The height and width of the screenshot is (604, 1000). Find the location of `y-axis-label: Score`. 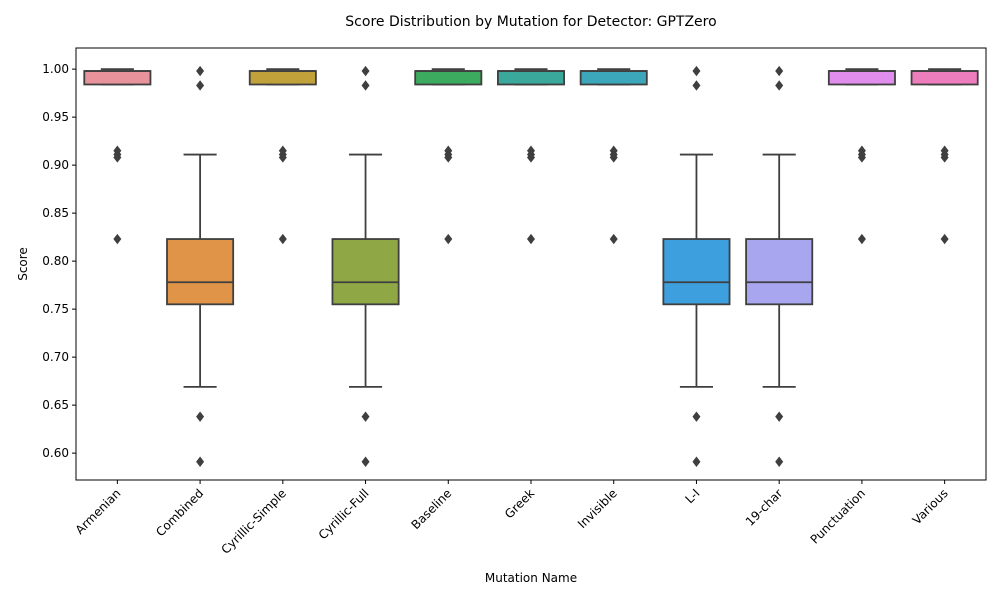

y-axis-label: Score is located at coordinates (23, 264).